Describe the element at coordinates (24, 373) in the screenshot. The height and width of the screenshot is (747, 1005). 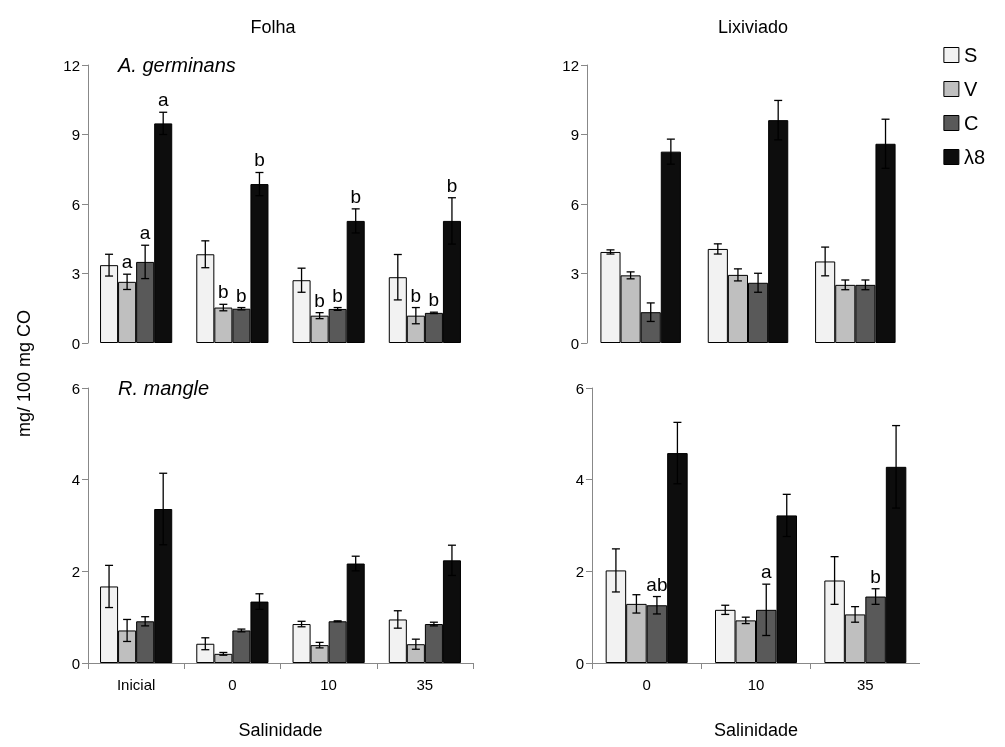
I see `y-axis-title: mg/ 100 mg CO` at that location.